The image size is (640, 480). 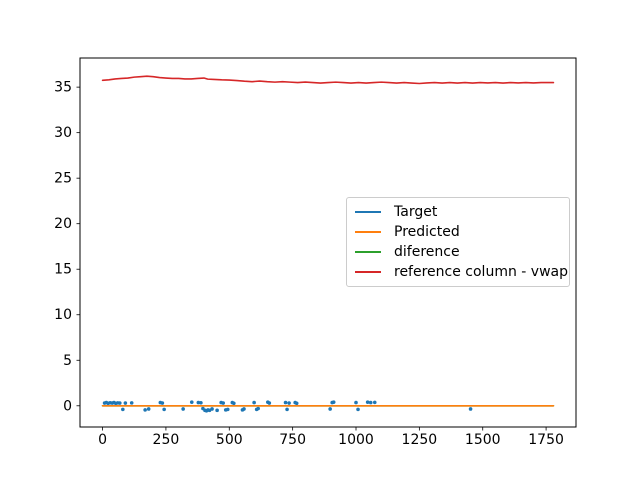 I want to click on y-tick-label: 25, so click(x=63, y=179).